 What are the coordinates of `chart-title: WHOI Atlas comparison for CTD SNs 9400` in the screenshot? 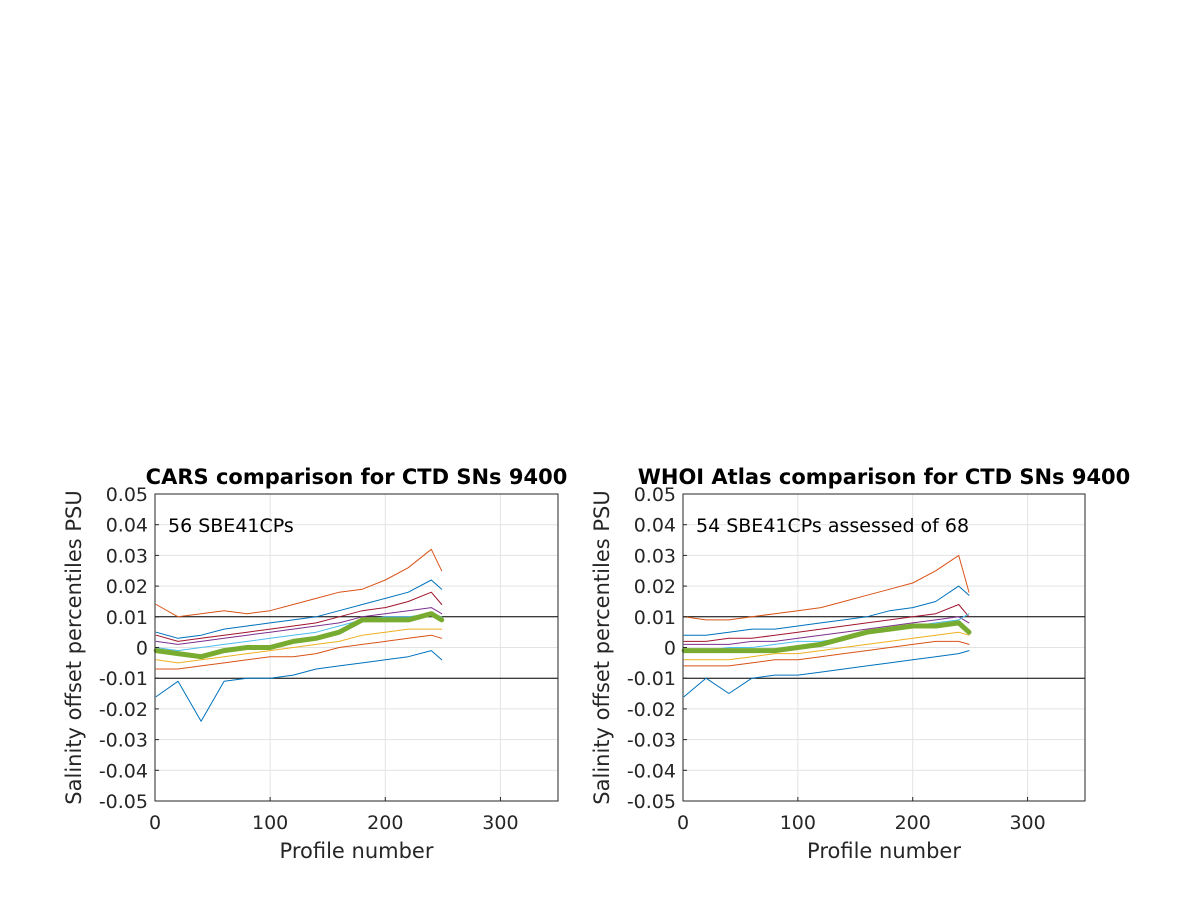 It's located at (884, 477).